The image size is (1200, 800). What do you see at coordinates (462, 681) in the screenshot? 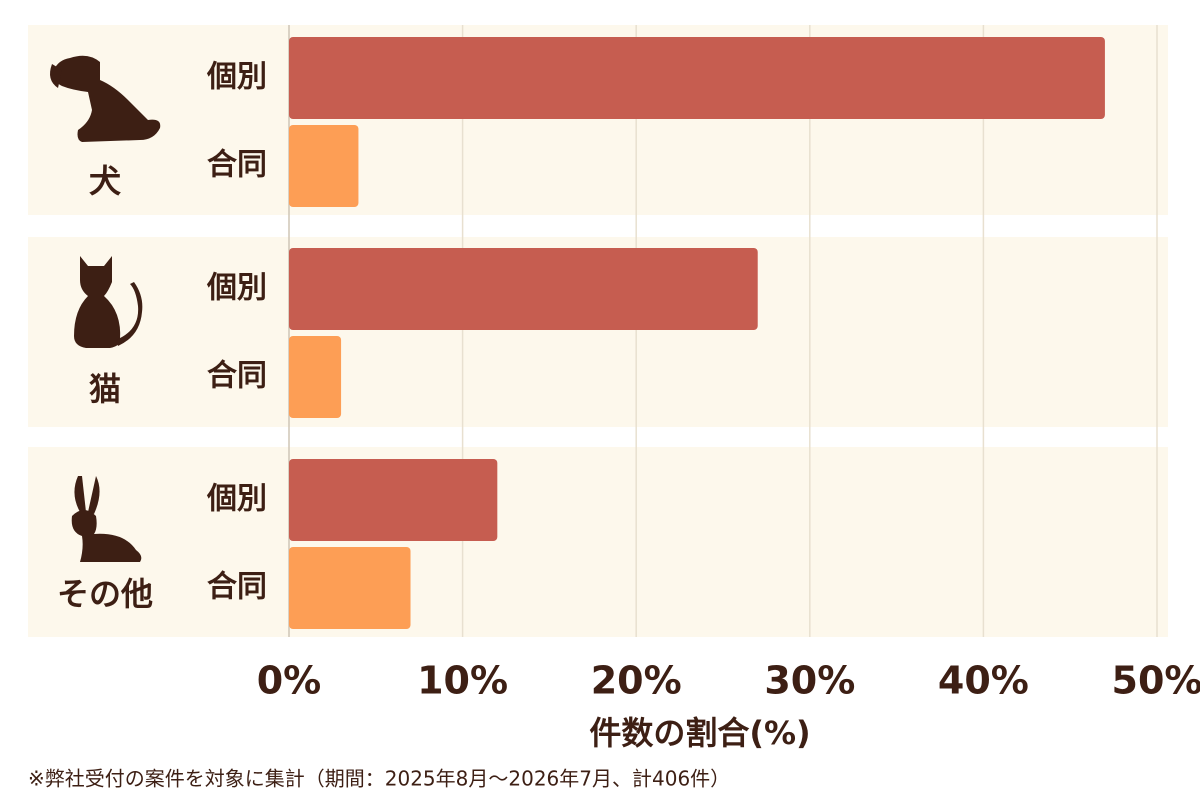
I see `x-tick-label: 10%` at bounding box center [462, 681].